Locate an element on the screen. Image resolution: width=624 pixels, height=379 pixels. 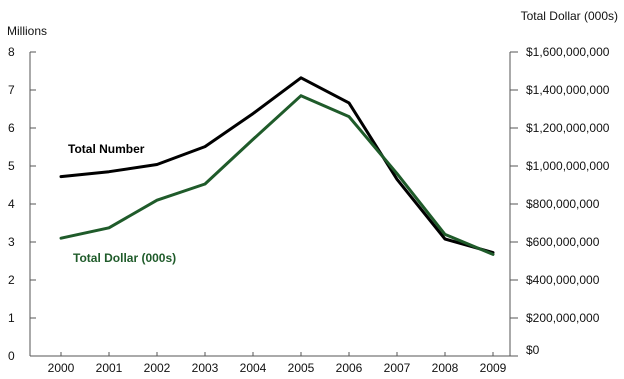
right-tick-label: $200,000,000 is located at coordinates (563, 318).